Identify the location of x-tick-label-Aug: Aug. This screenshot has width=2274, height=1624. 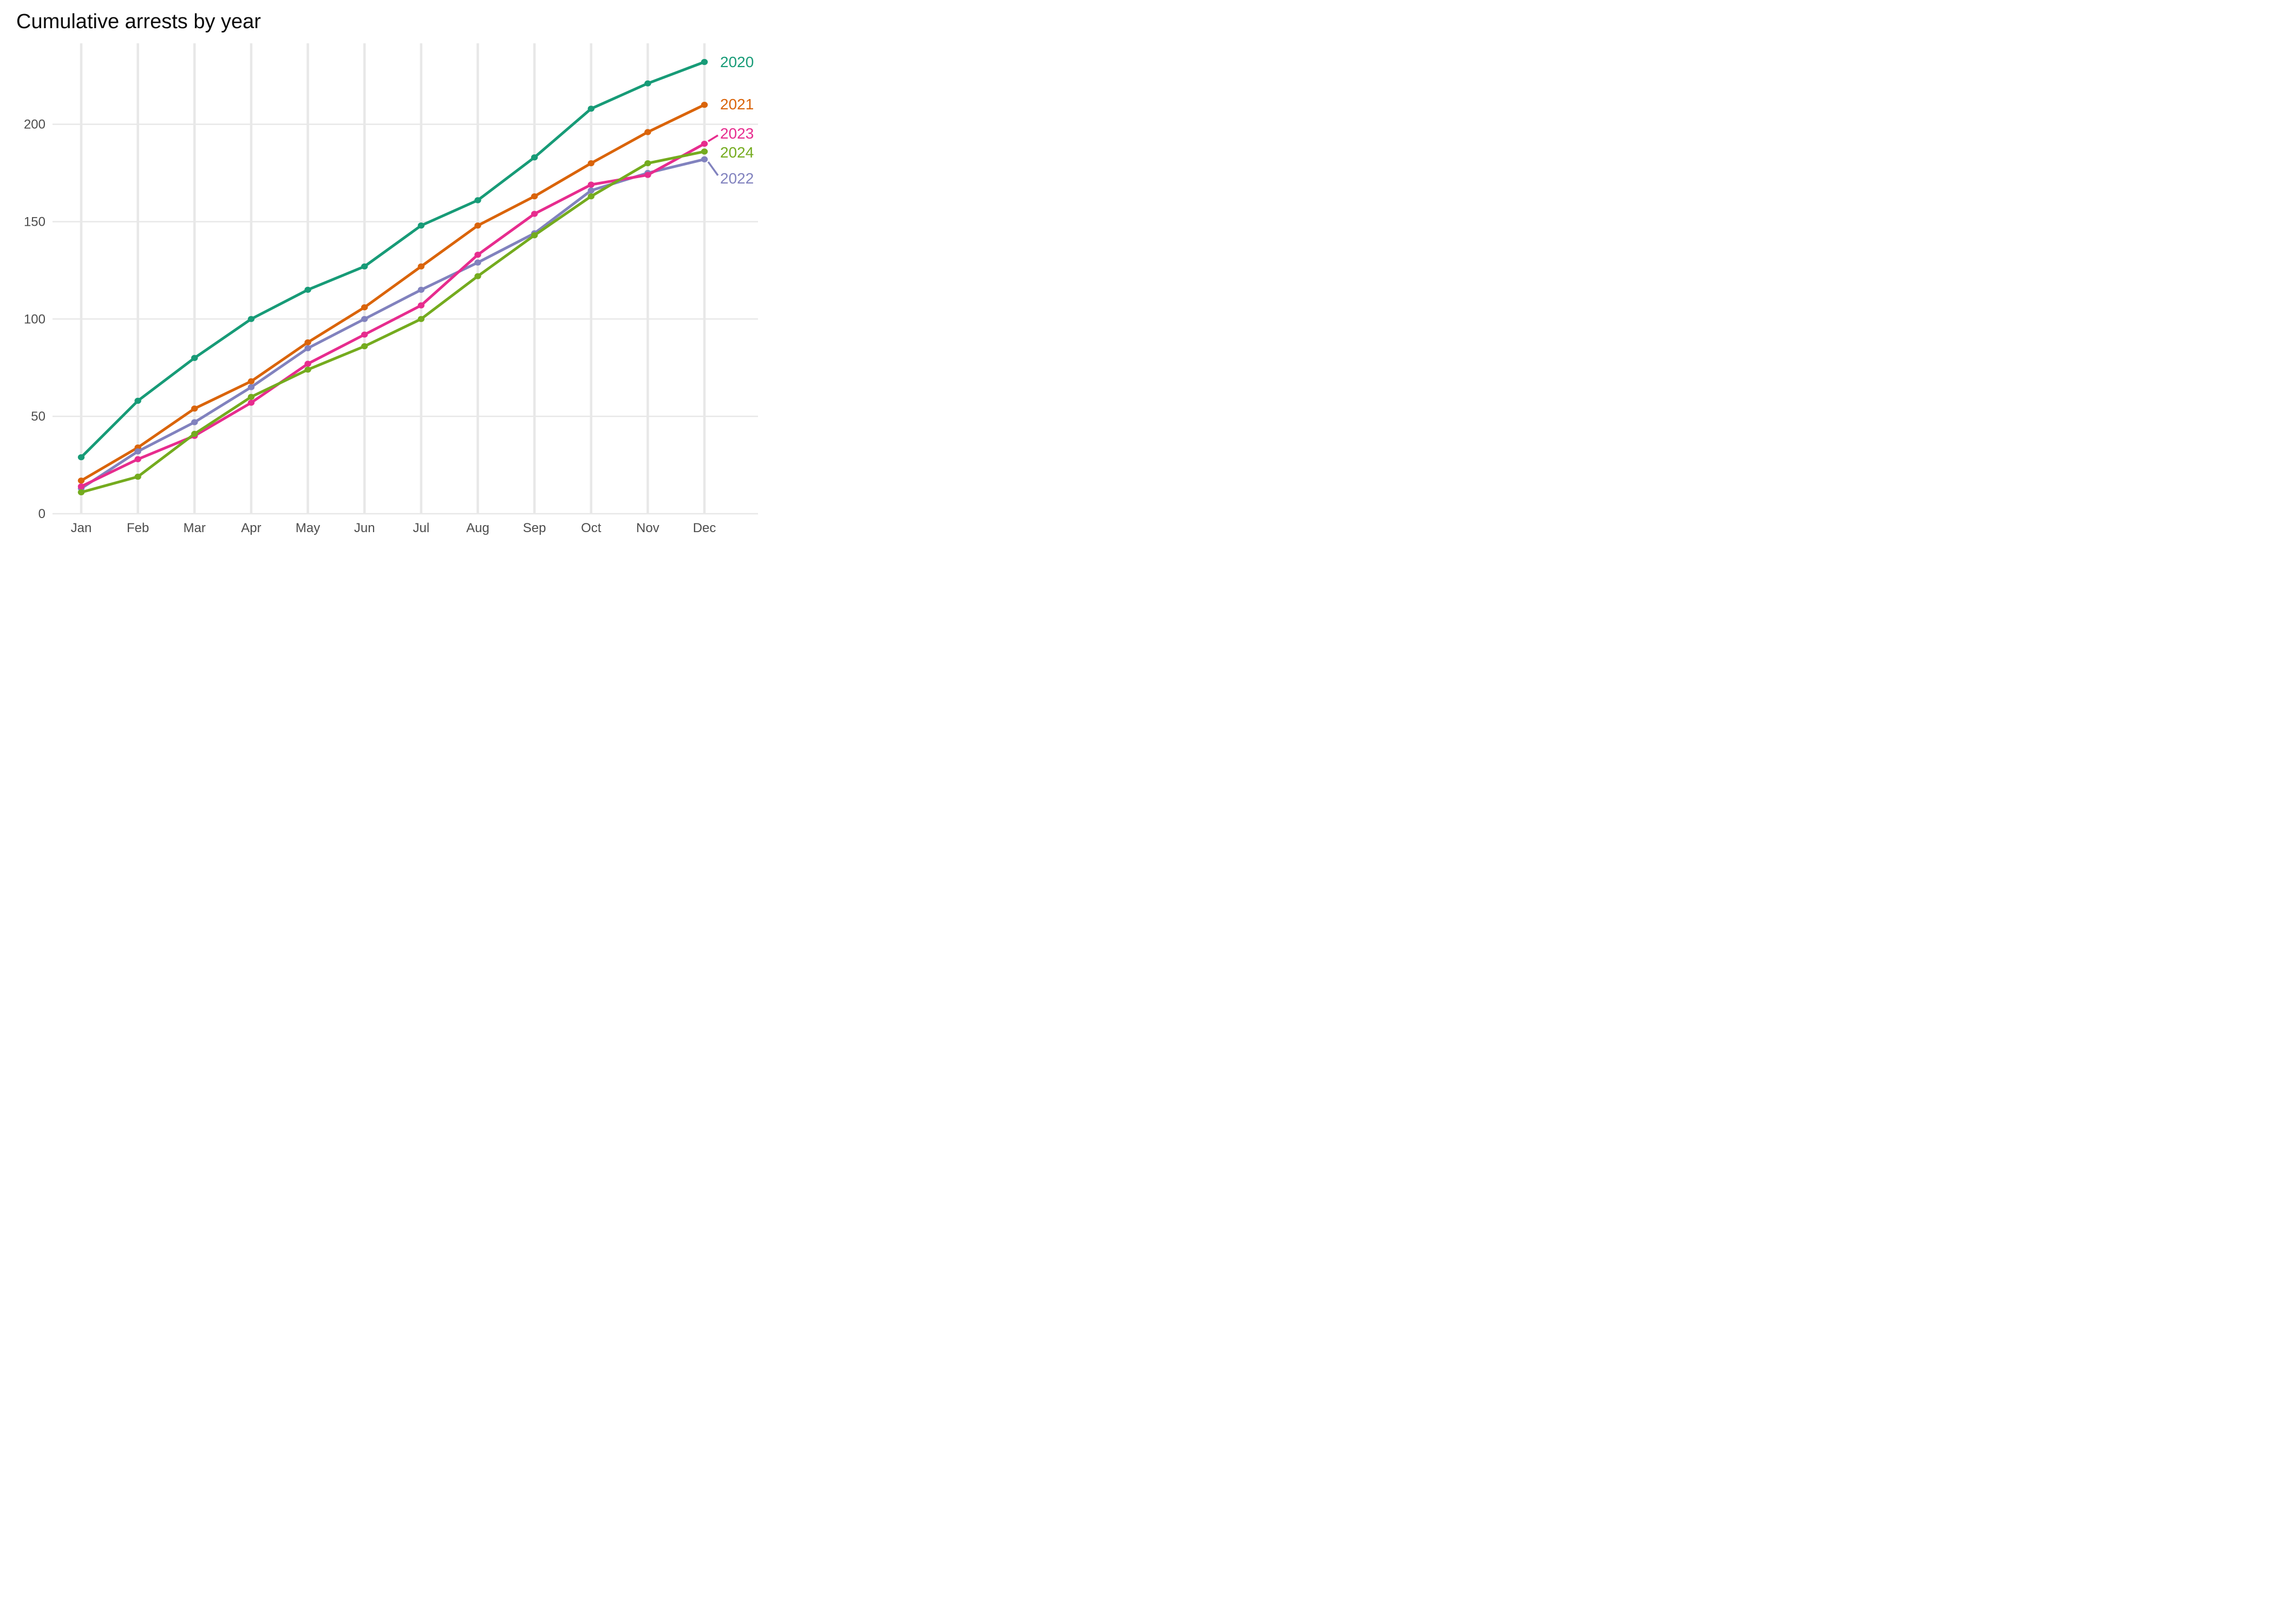
(478, 528).